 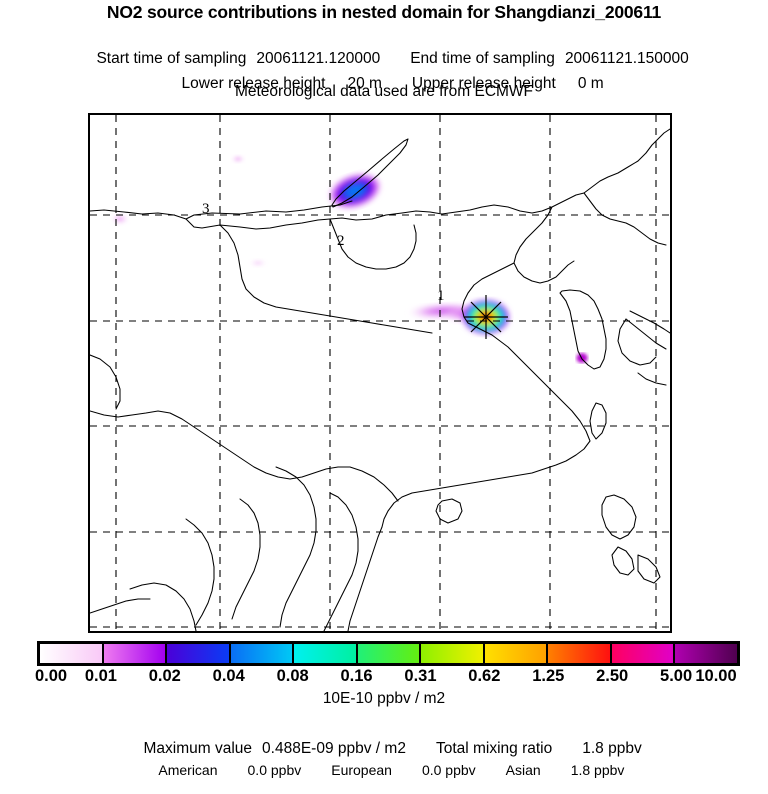 I want to click on colorbar-tick-9: 2.50, so click(x=612, y=676).